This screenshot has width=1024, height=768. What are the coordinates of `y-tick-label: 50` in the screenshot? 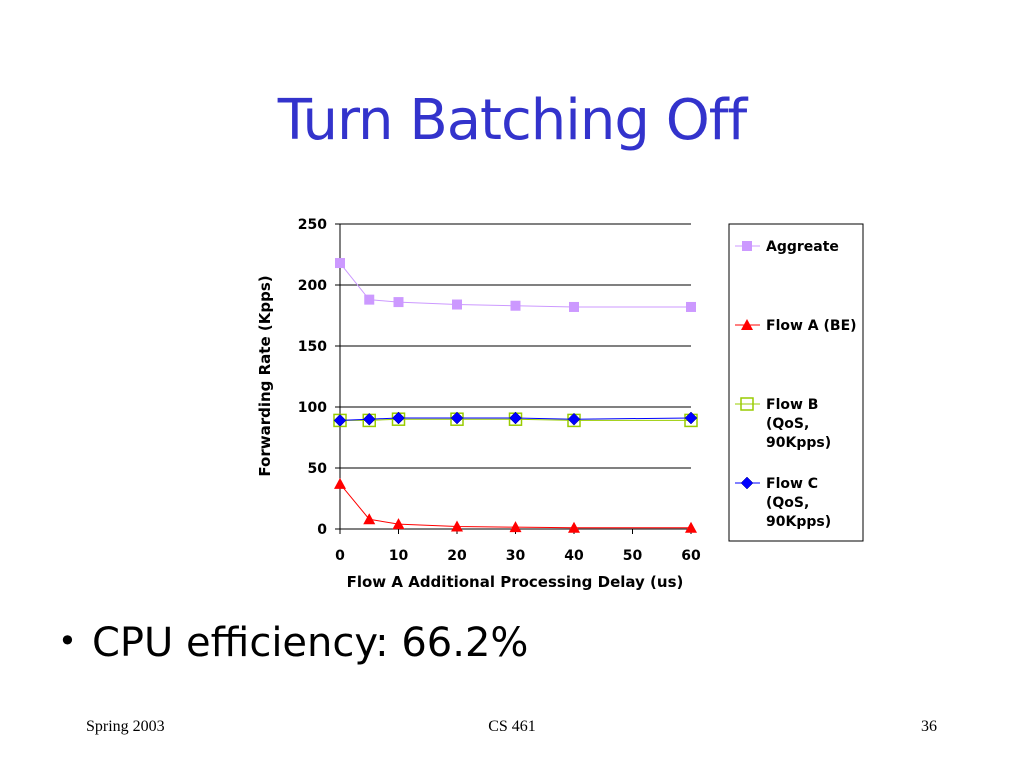 It's located at (318, 469).